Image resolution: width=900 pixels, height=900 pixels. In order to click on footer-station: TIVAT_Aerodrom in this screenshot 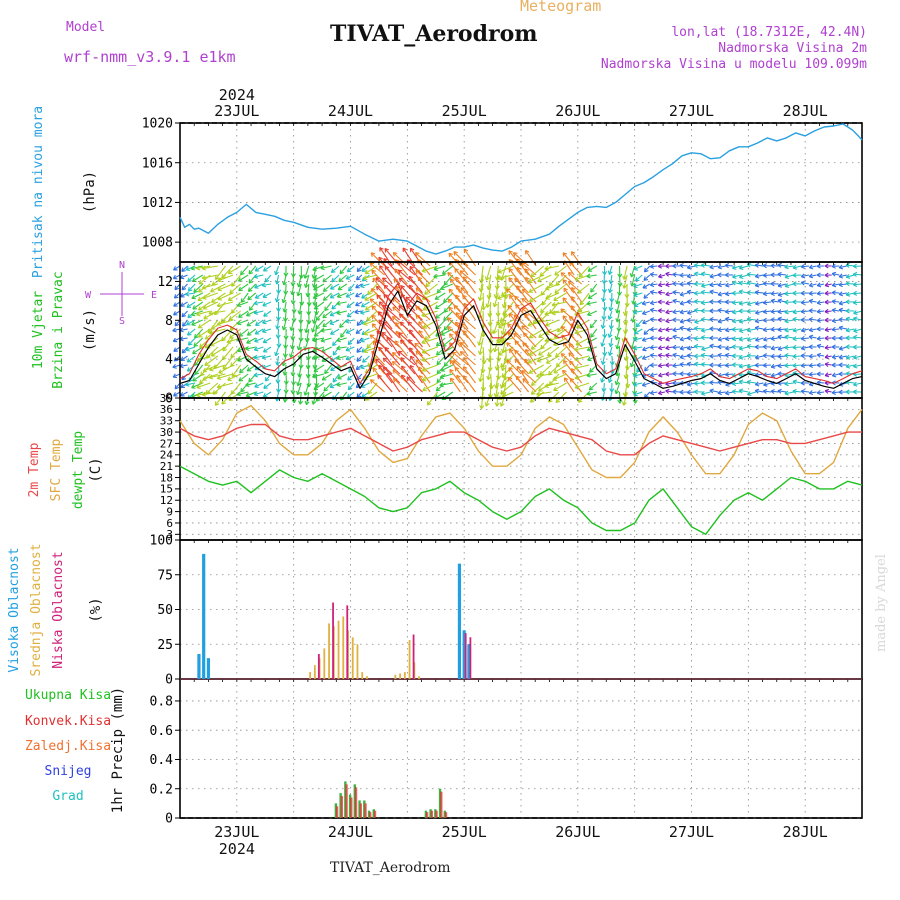, I will do `click(390, 868)`.